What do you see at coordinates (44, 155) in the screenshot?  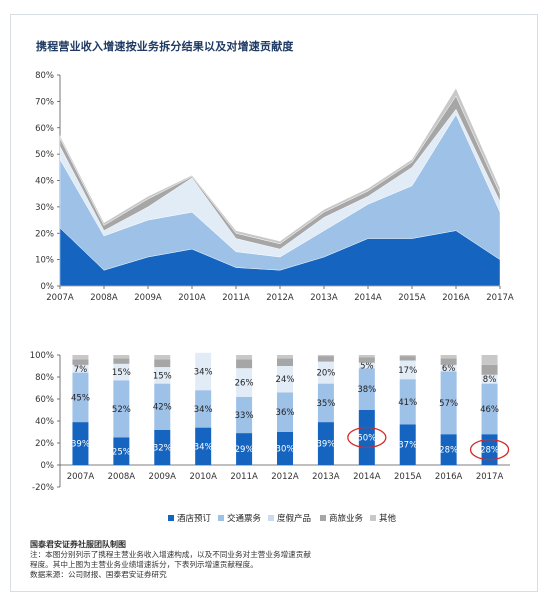 I see `y-tick-label: 50%` at bounding box center [44, 155].